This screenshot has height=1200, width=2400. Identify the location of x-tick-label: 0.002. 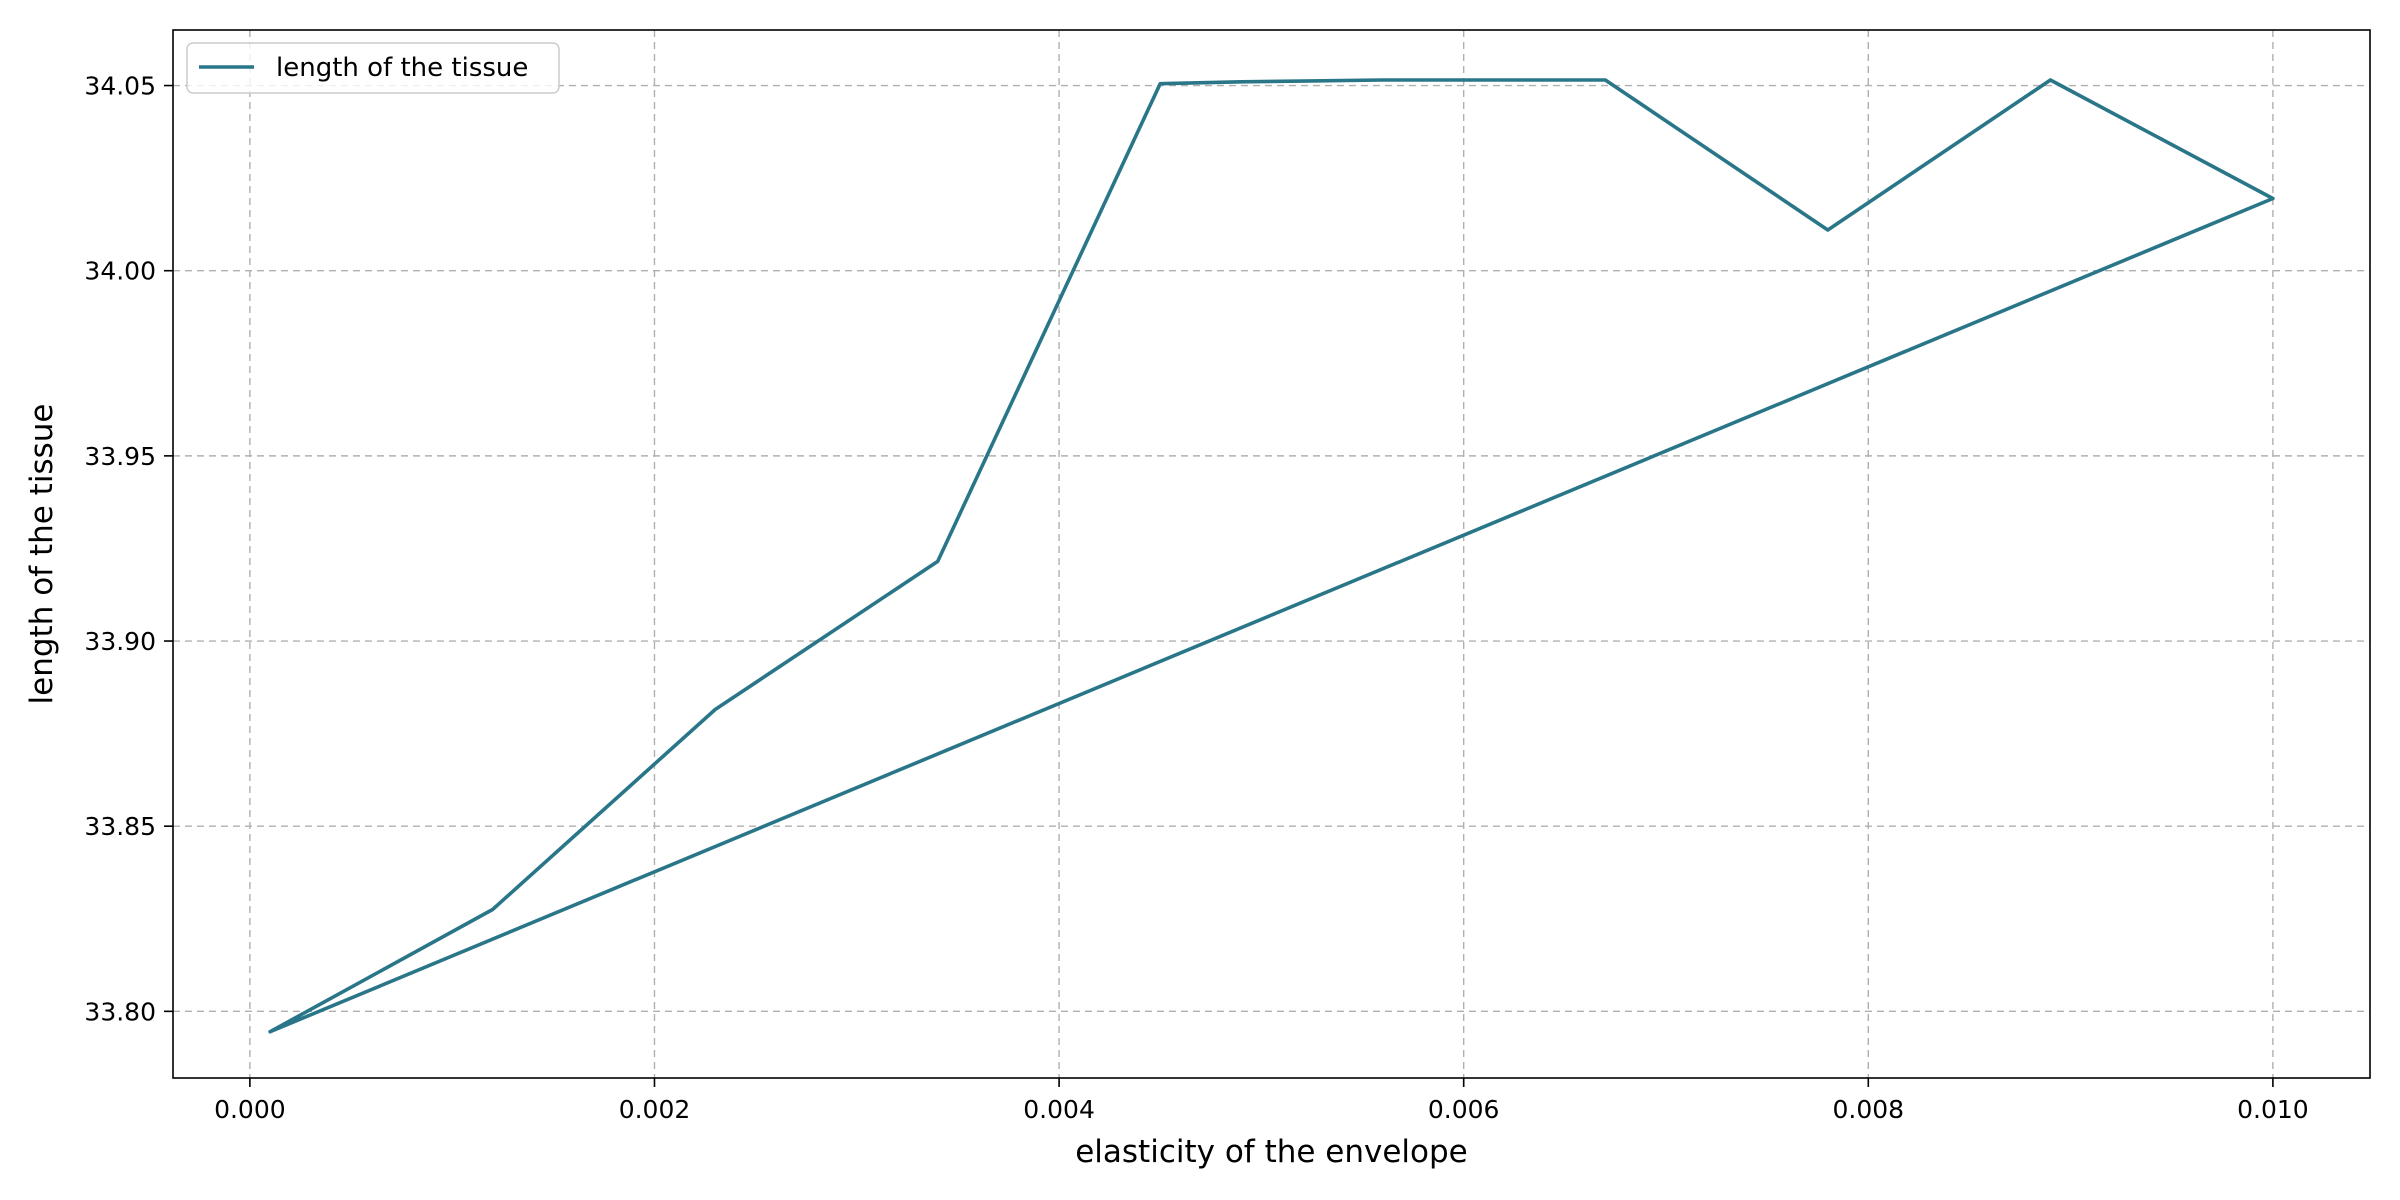
(655, 1109).